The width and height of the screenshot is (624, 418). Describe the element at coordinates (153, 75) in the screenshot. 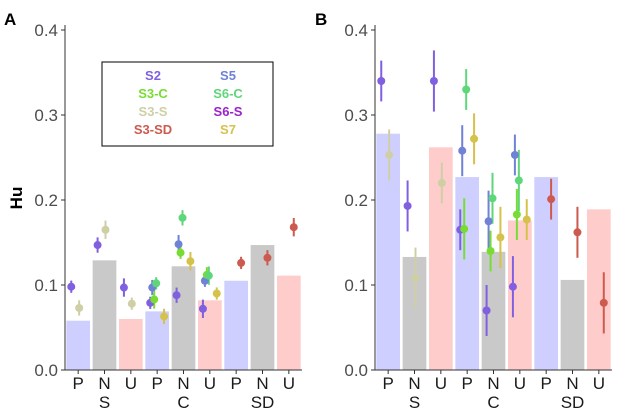

I see `legend-entry-s2: S2` at that location.